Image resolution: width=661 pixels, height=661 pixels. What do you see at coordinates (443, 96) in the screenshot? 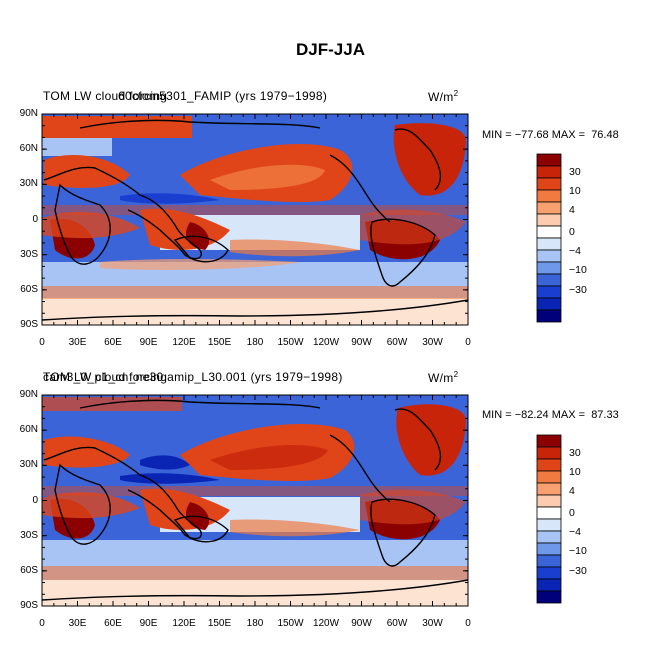
I see `panel-1-units: W/m2` at bounding box center [443, 96].